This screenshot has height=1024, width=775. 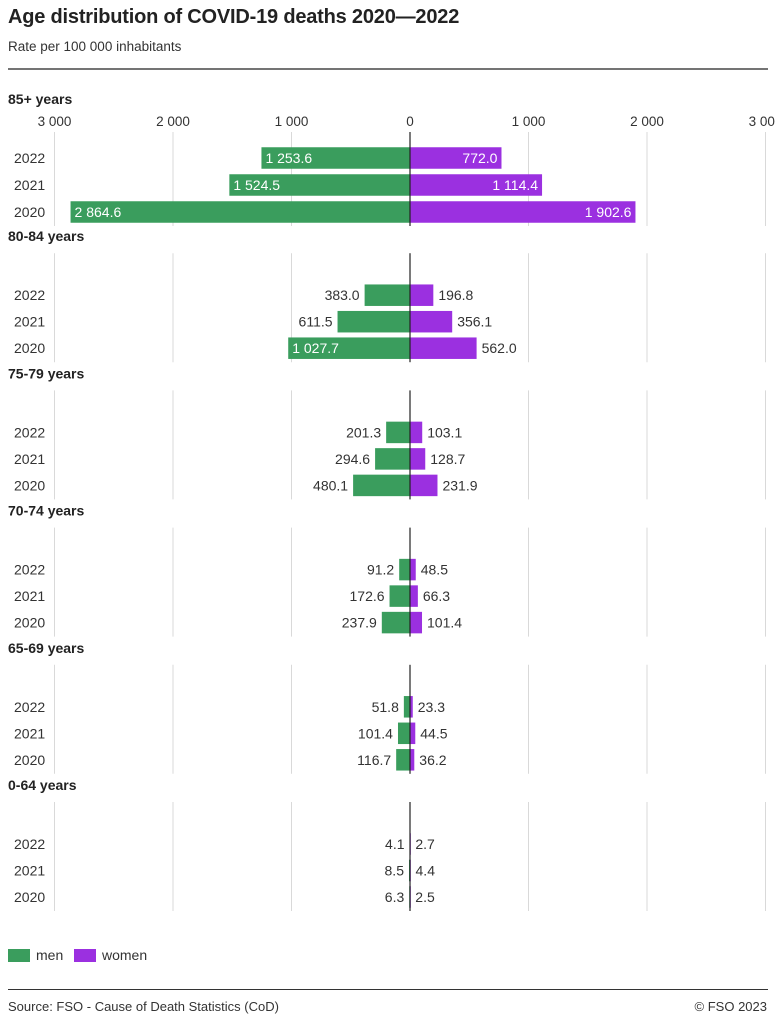 I want to click on footer-divider, so click(x=388, y=989).